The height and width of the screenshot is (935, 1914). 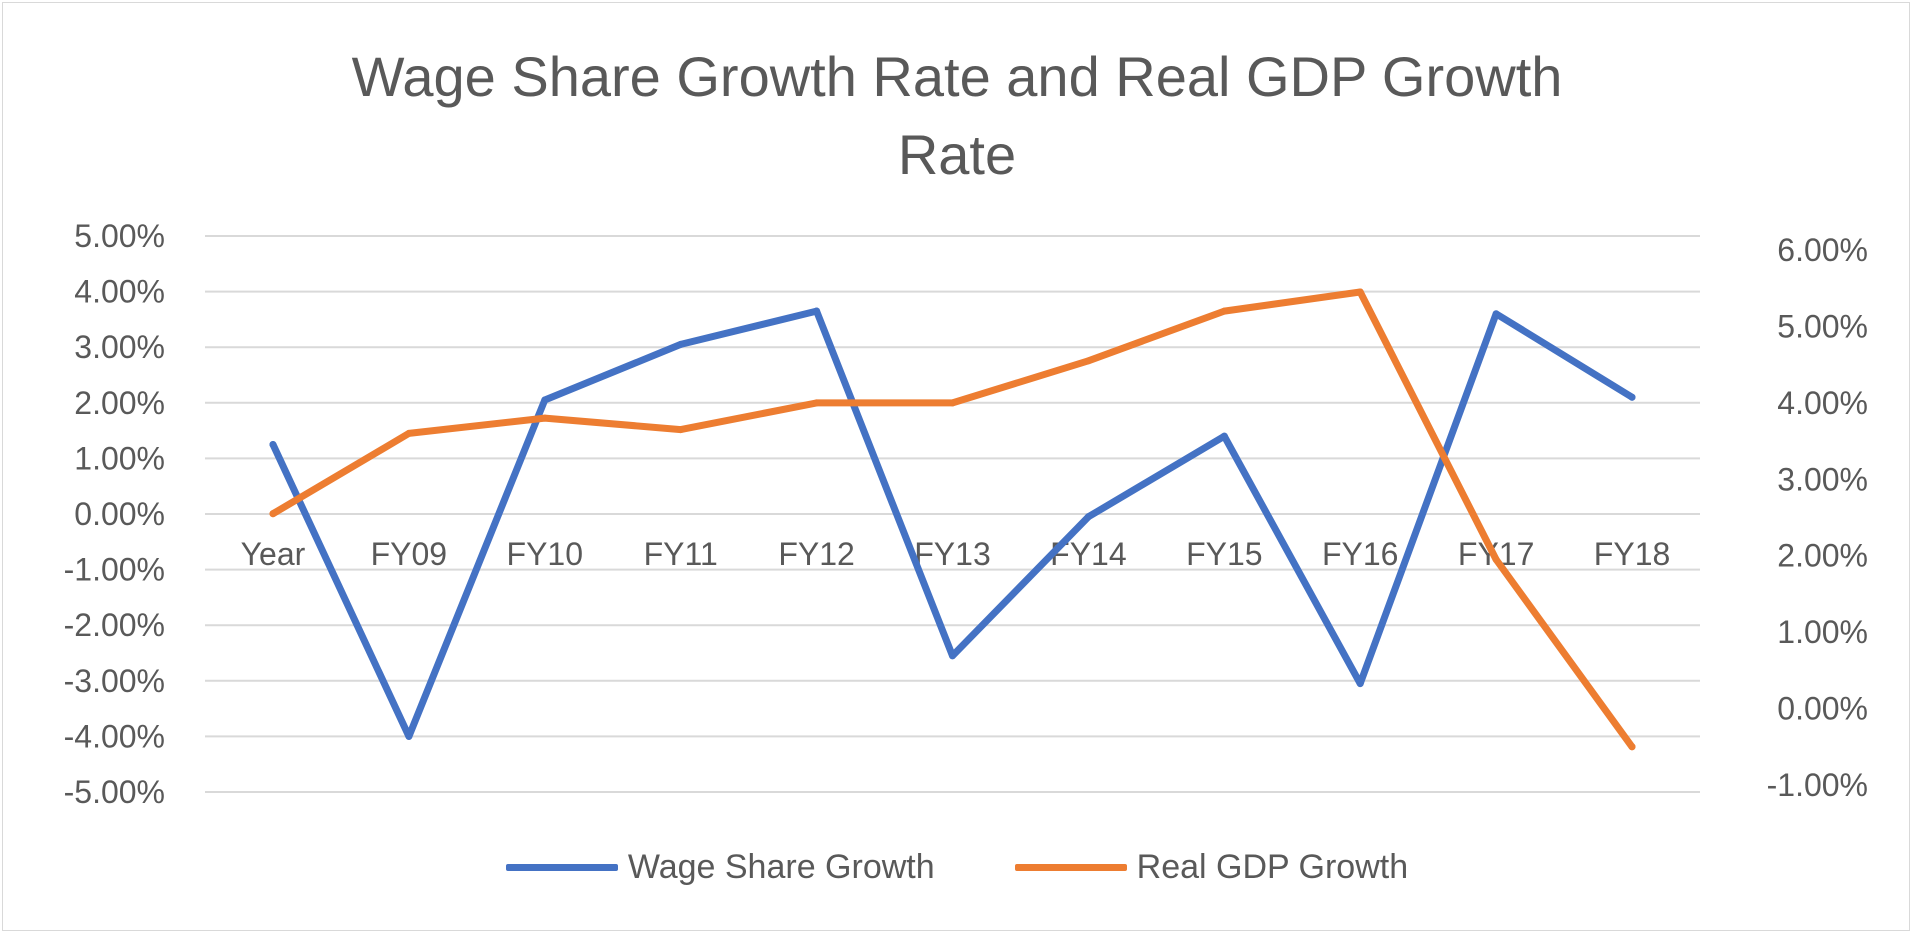 What do you see at coordinates (681, 554) in the screenshot?
I see `category-label: FY11` at bounding box center [681, 554].